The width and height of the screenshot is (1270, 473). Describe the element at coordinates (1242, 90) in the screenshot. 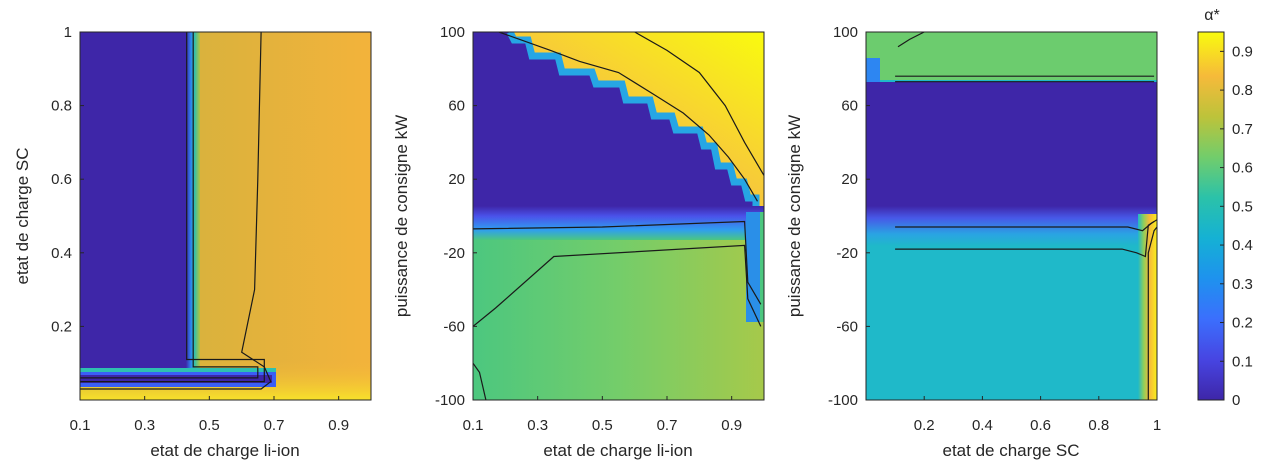

I see `colorbar-tick-label: 0.8` at that location.